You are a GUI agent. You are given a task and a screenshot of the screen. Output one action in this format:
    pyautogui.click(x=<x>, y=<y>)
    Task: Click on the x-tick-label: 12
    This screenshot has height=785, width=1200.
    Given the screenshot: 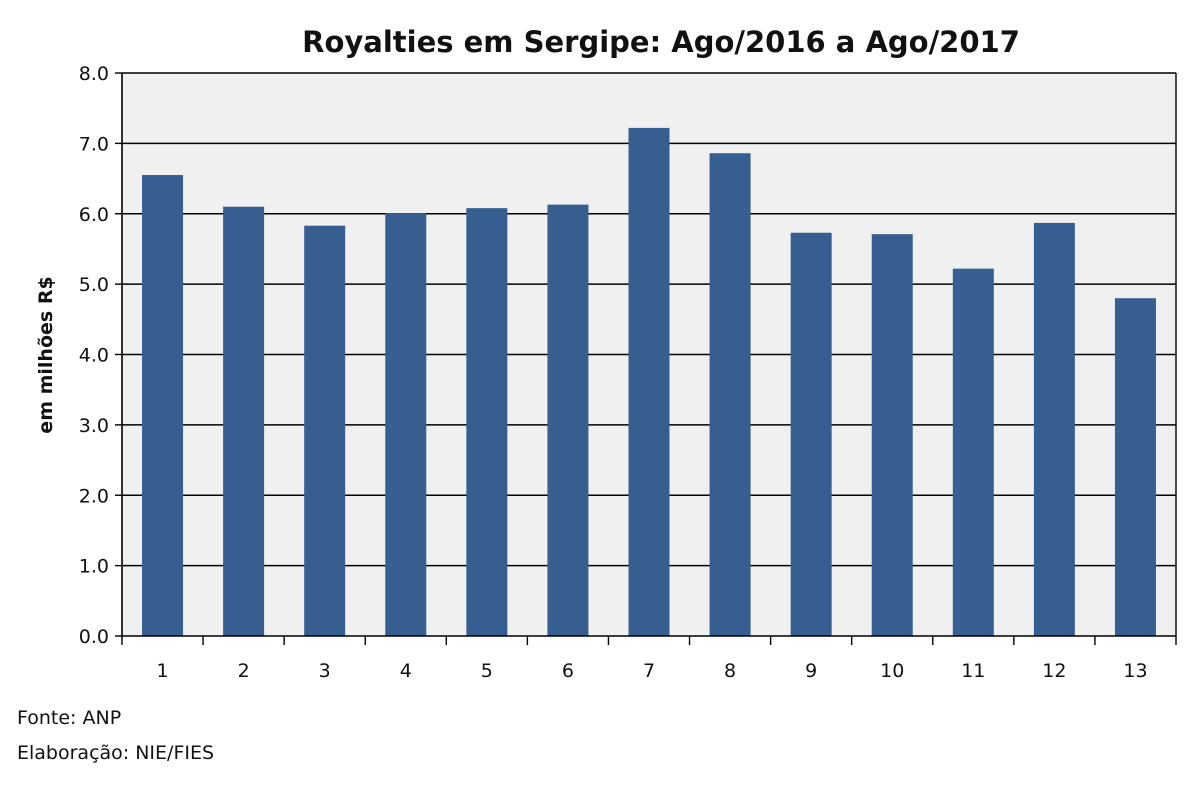 What is the action you would take?
    pyautogui.click(x=1054, y=671)
    